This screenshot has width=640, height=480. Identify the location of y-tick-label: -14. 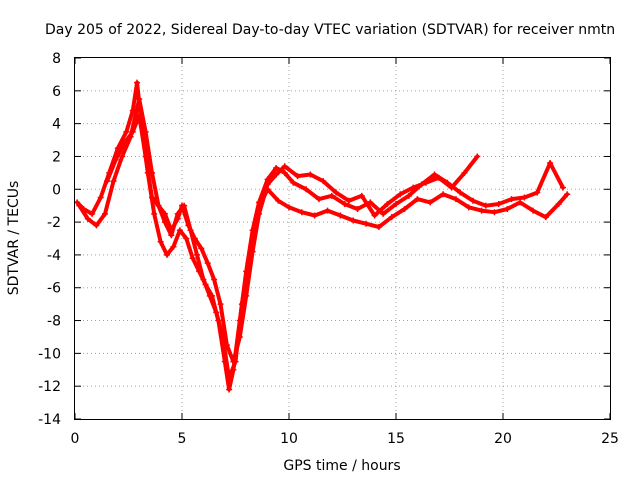
(49, 420).